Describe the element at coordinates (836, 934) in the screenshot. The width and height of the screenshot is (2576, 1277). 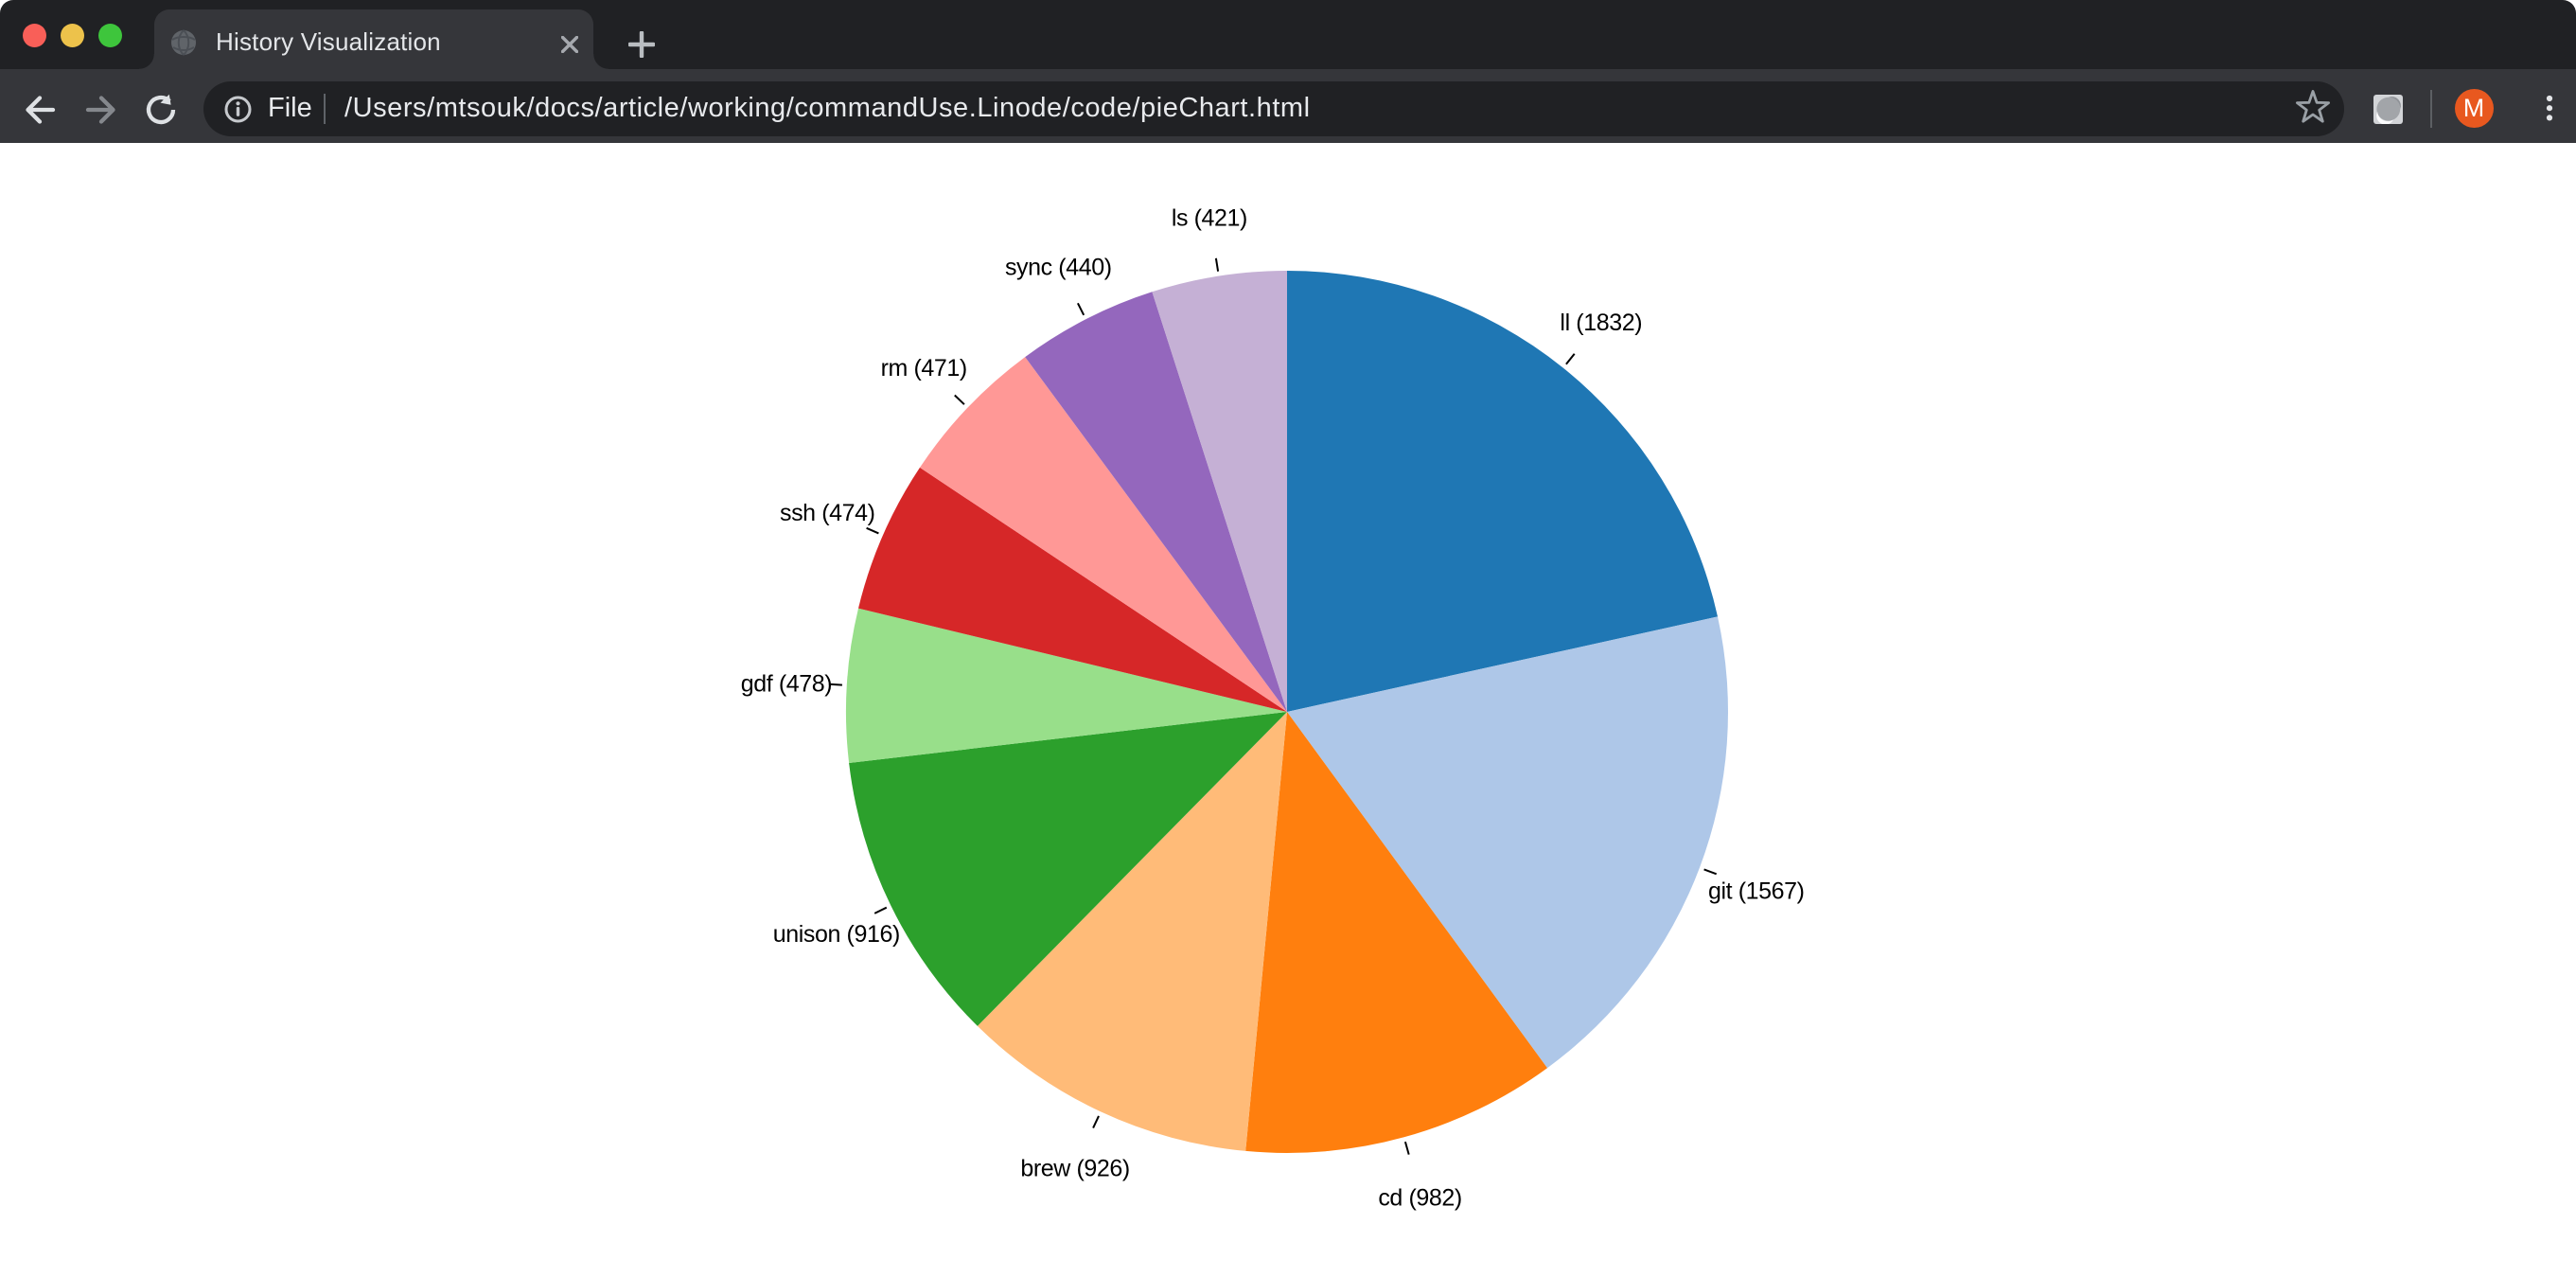
I see `svg-text: unison (916)` at that location.